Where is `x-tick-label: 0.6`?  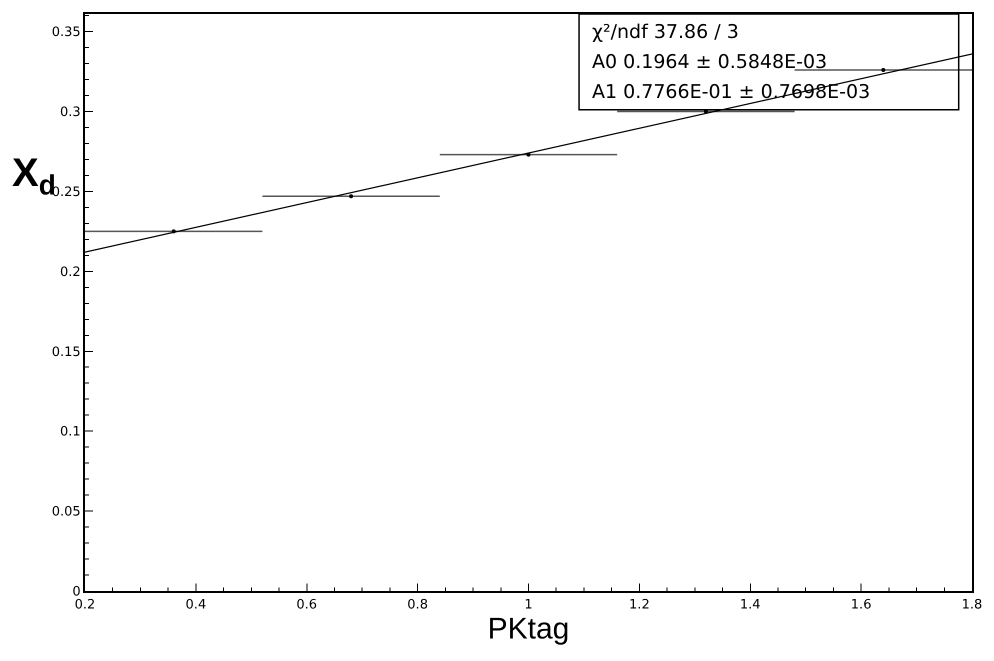 x-tick-label: 0.6 is located at coordinates (307, 604).